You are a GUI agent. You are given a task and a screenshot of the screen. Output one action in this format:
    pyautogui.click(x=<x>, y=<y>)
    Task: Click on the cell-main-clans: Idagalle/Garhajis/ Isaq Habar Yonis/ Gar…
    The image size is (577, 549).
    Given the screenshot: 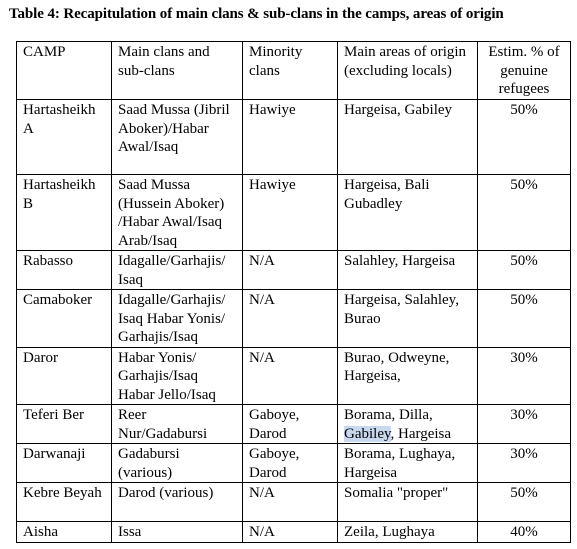 What is the action you would take?
    pyautogui.click(x=177, y=318)
    